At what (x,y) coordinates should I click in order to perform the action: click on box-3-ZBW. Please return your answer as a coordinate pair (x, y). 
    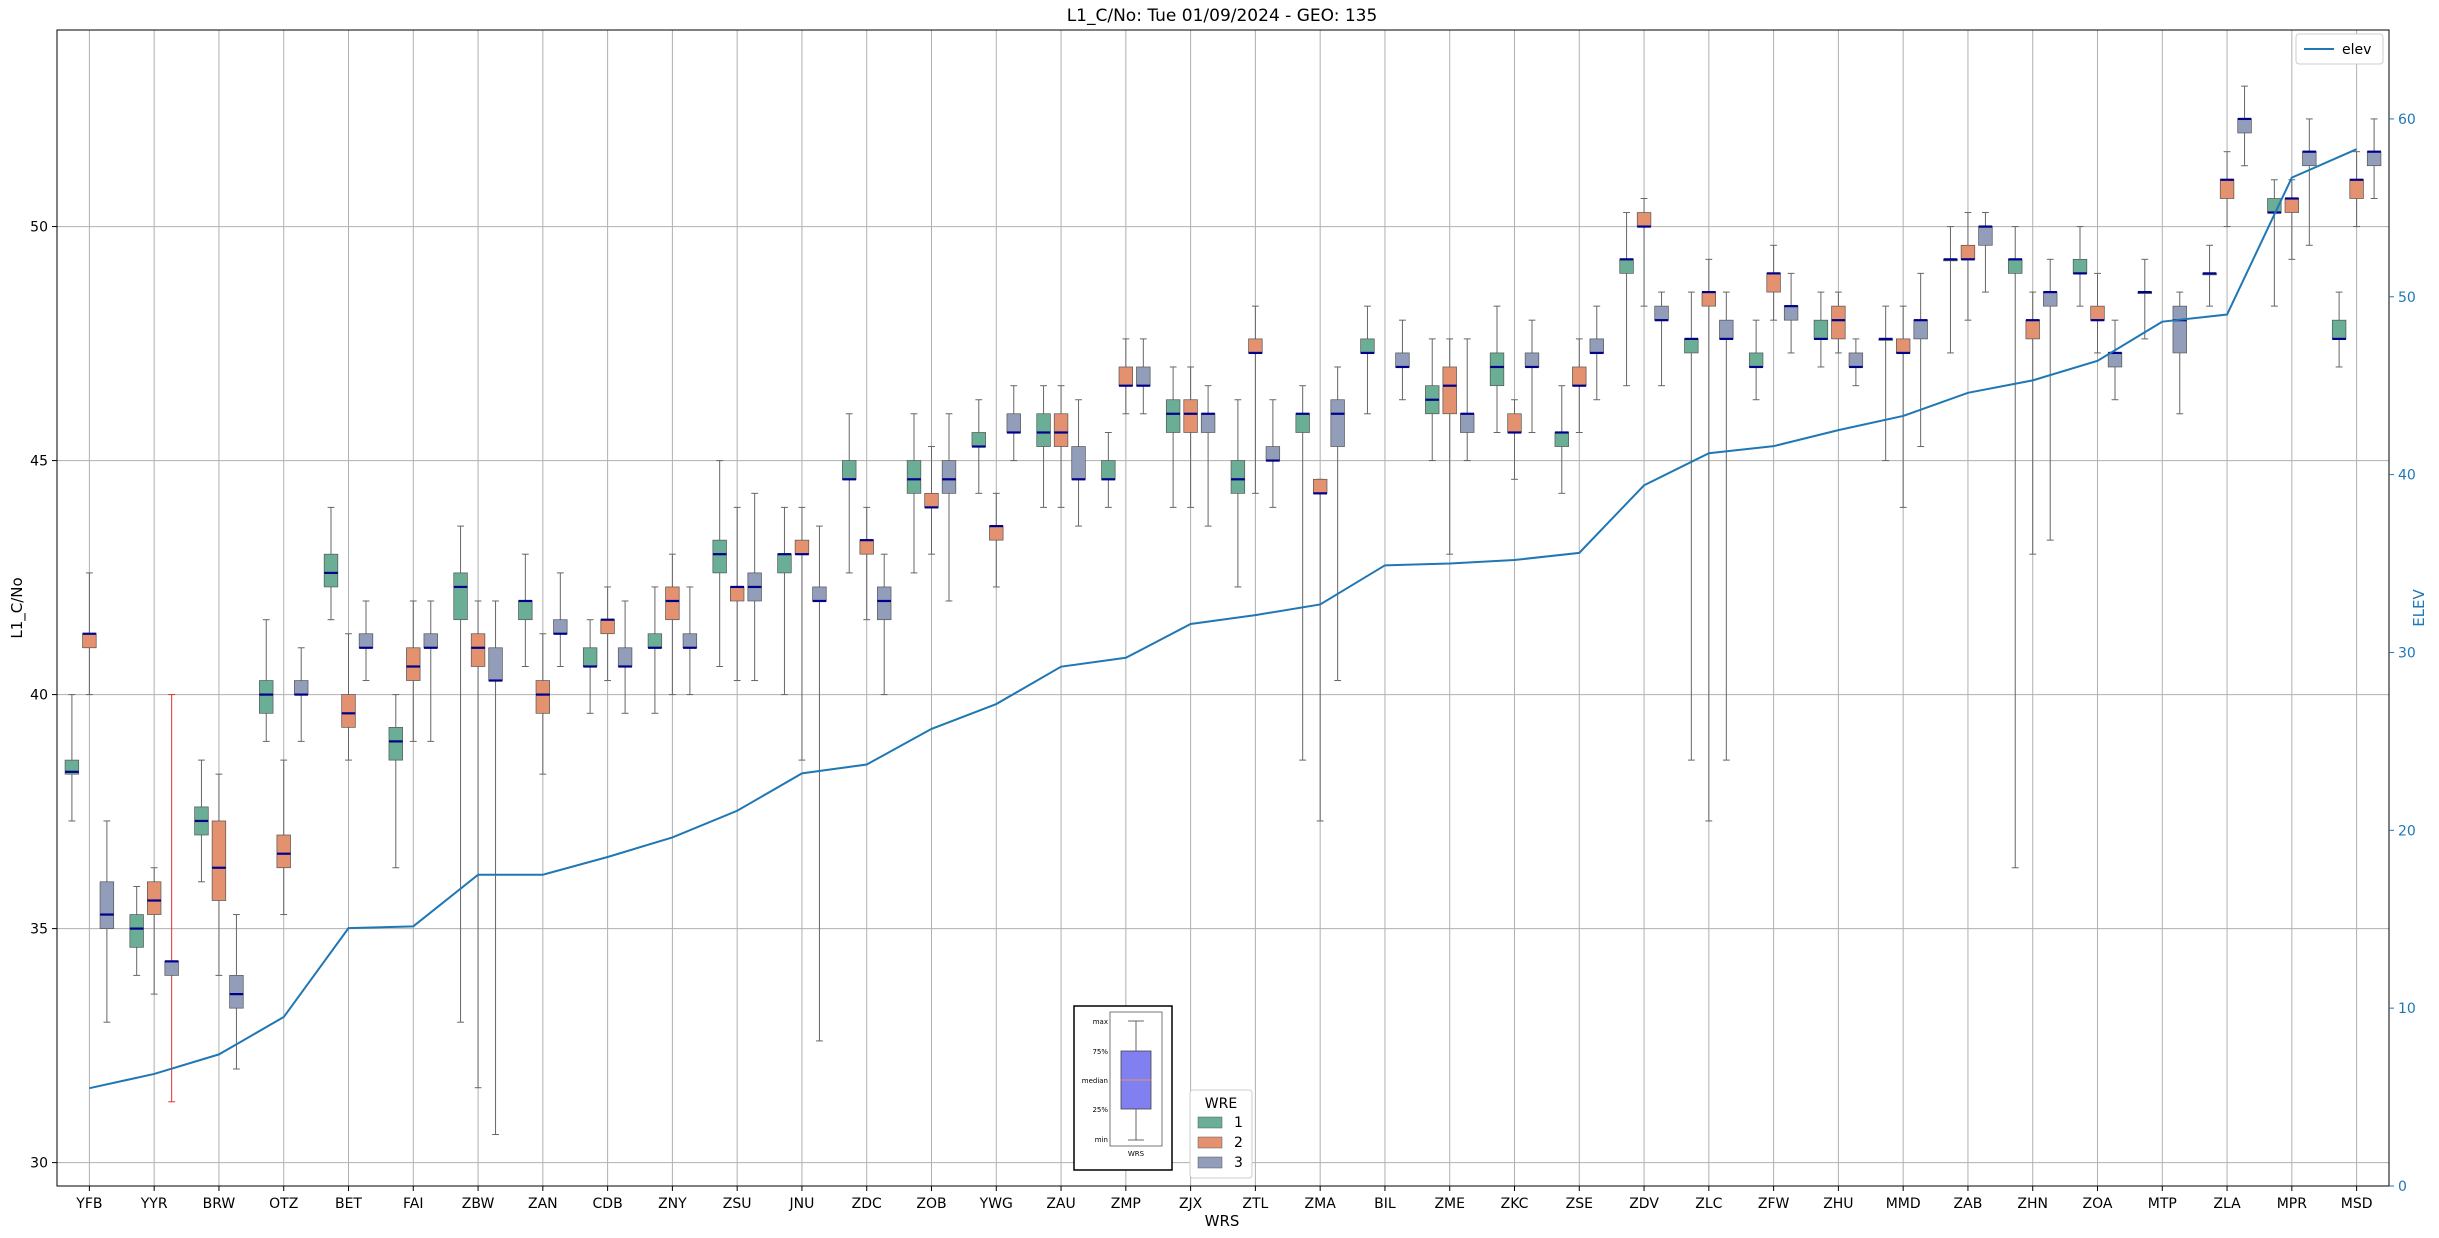
    Looking at the image, I should click on (495, 868).